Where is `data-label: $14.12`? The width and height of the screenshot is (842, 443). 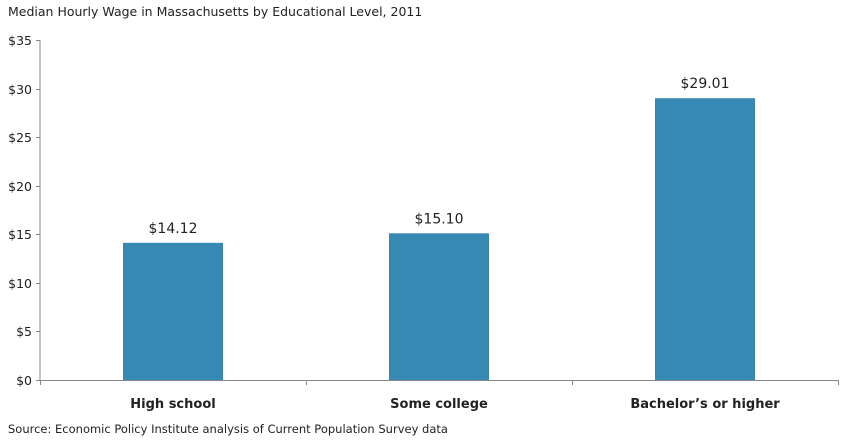 data-label: $14.12 is located at coordinates (173, 229).